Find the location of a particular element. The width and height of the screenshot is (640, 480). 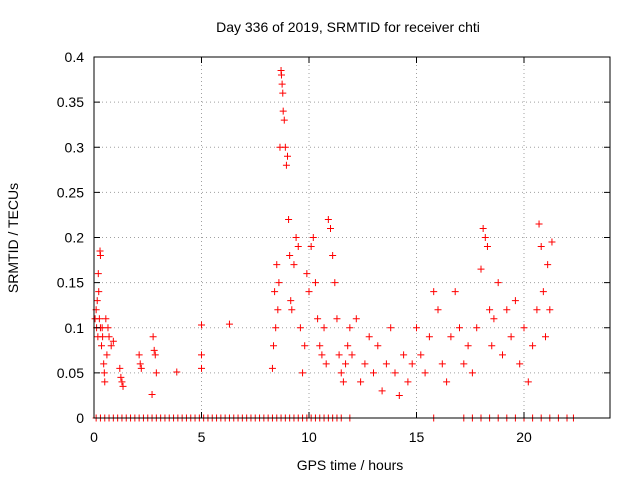

x-tick-labels: 0 5 10 15 20 is located at coordinates (311, 437).